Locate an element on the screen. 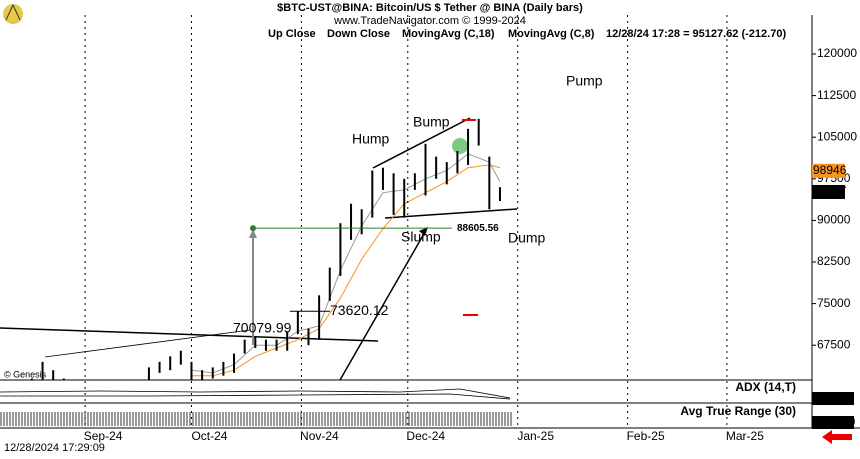 This screenshot has height=459, width=860. chart-subtitle: www.TradeNavigator.com © 1999-2024 is located at coordinates (429, 21).